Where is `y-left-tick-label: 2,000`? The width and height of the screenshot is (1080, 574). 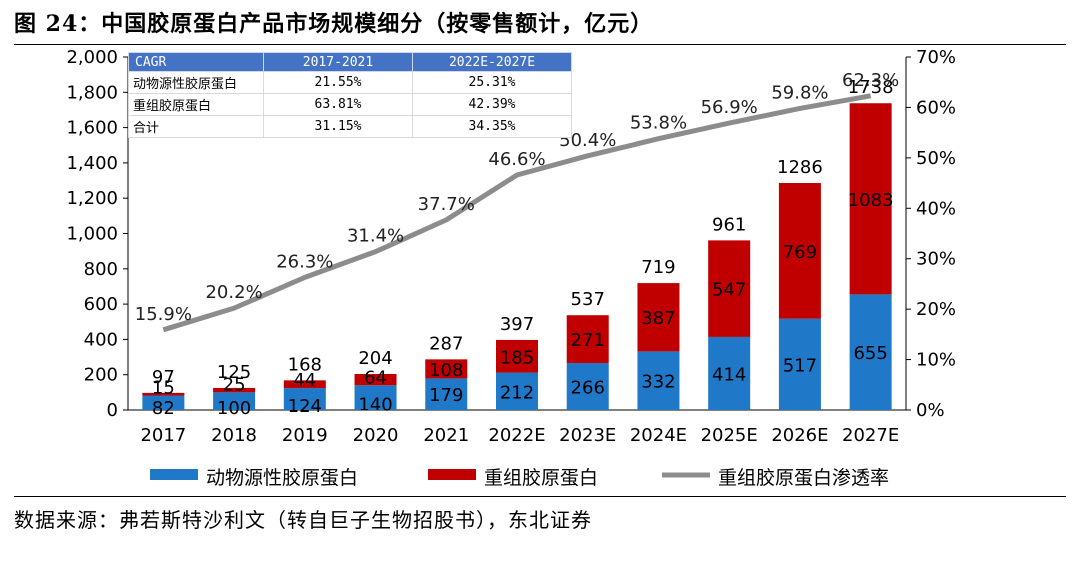
y-left-tick-label: 2,000 is located at coordinates (92, 57).